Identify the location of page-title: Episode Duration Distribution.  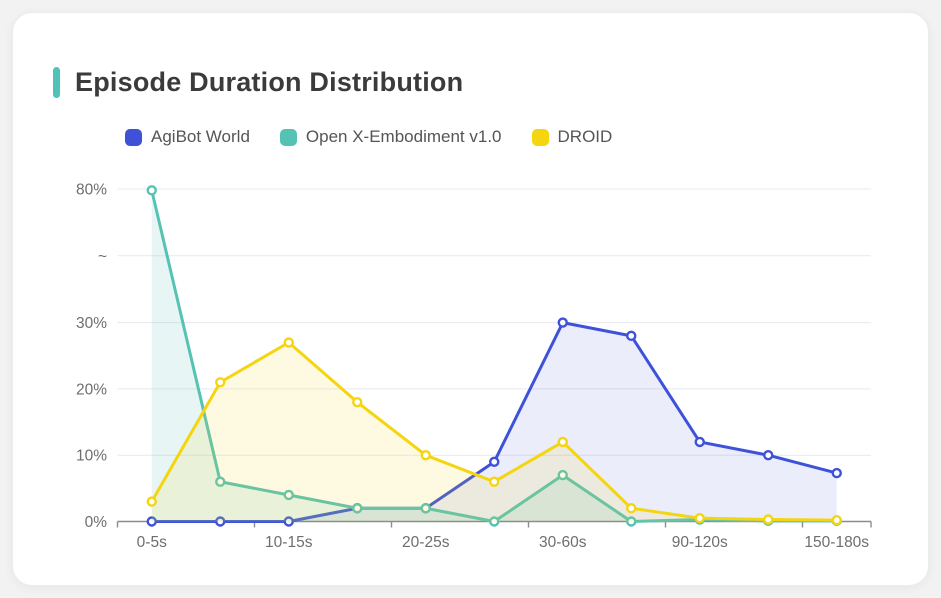
(269, 82).